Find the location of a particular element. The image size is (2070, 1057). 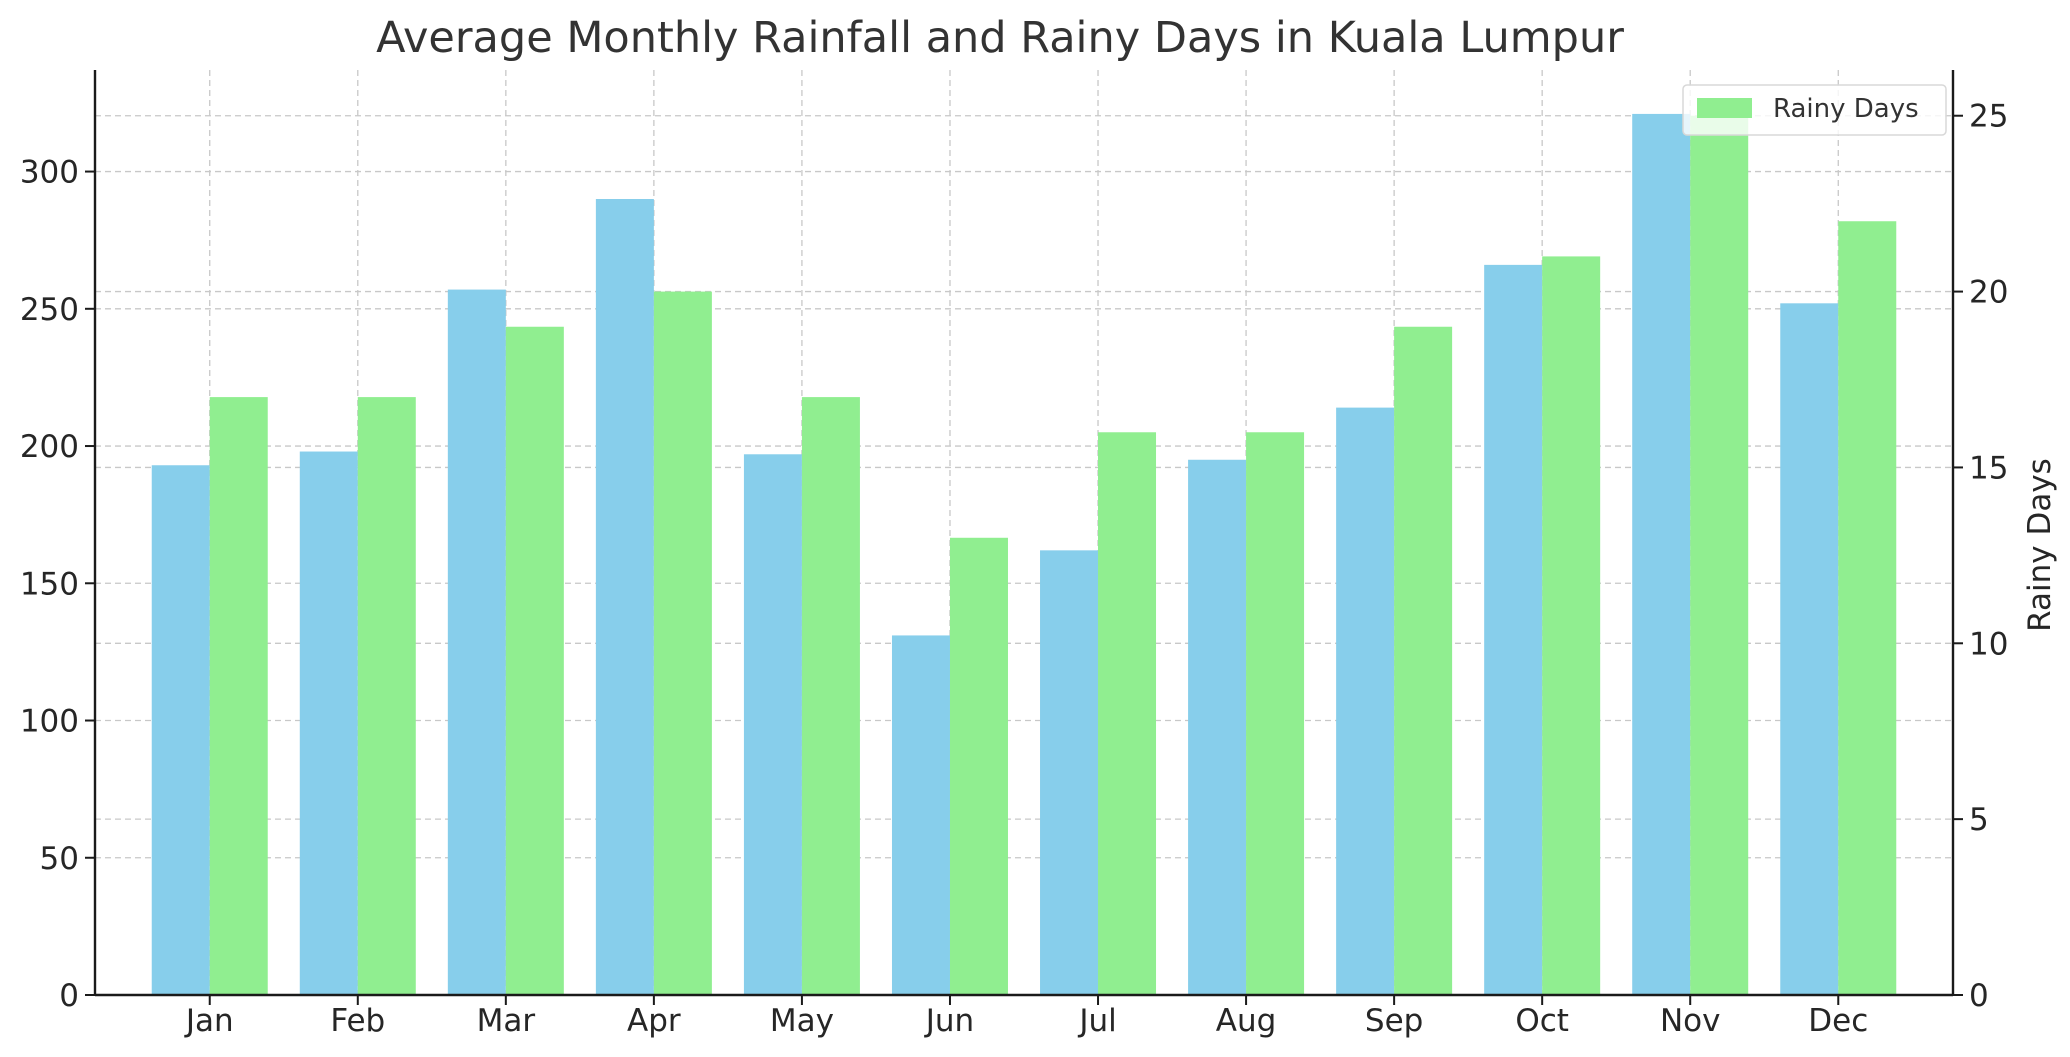

legend: Rainy Days is located at coordinates (1814, 110).